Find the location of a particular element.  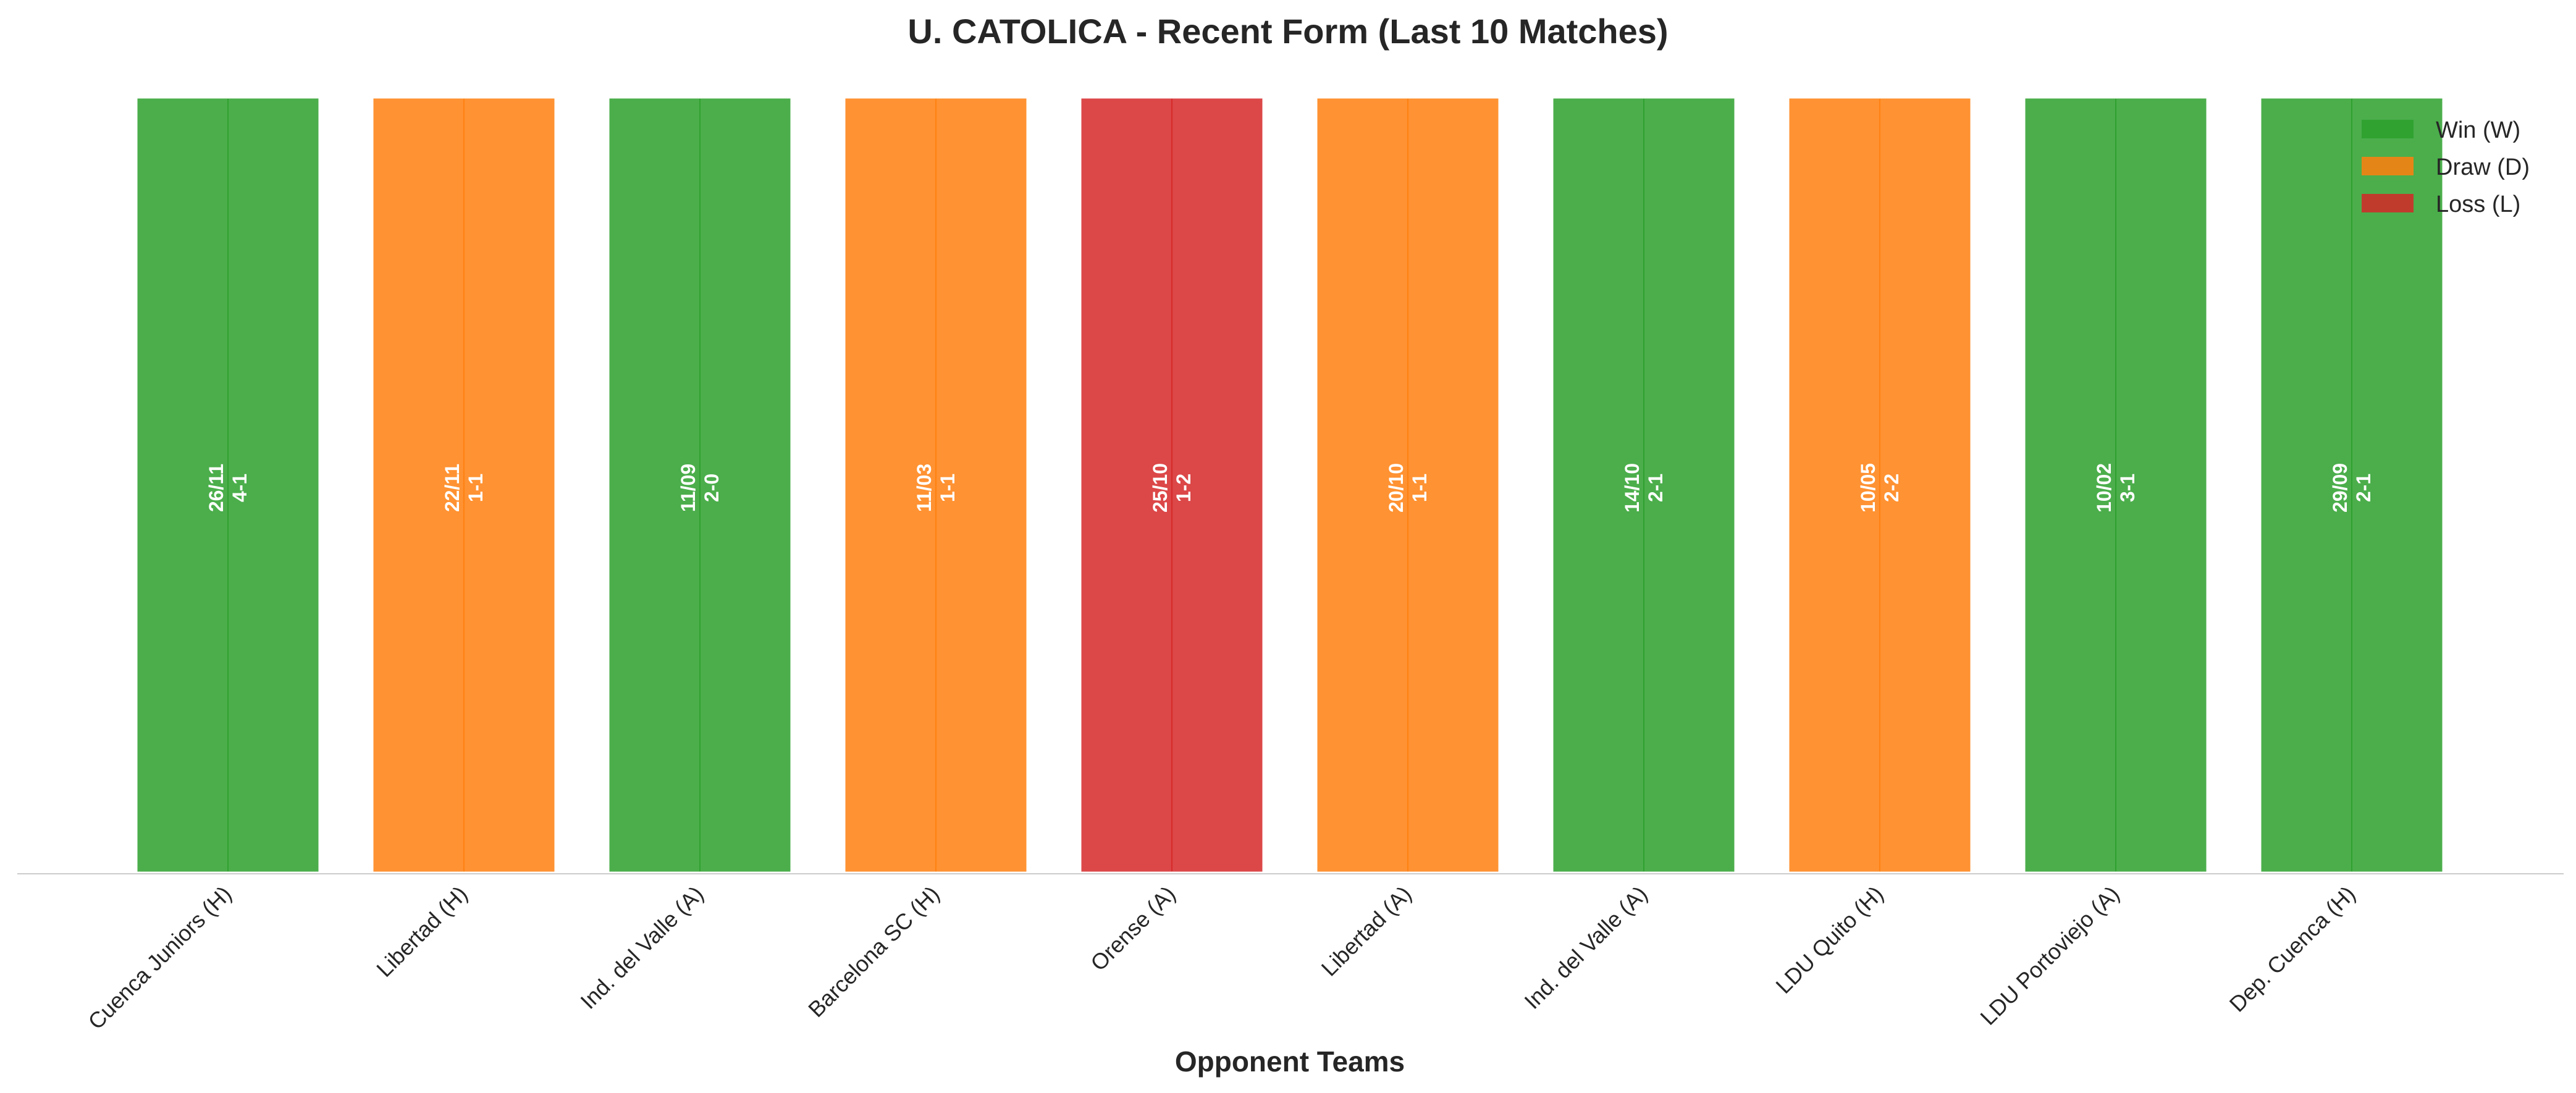

legend-swatch-l is located at coordinates (2388, 203).